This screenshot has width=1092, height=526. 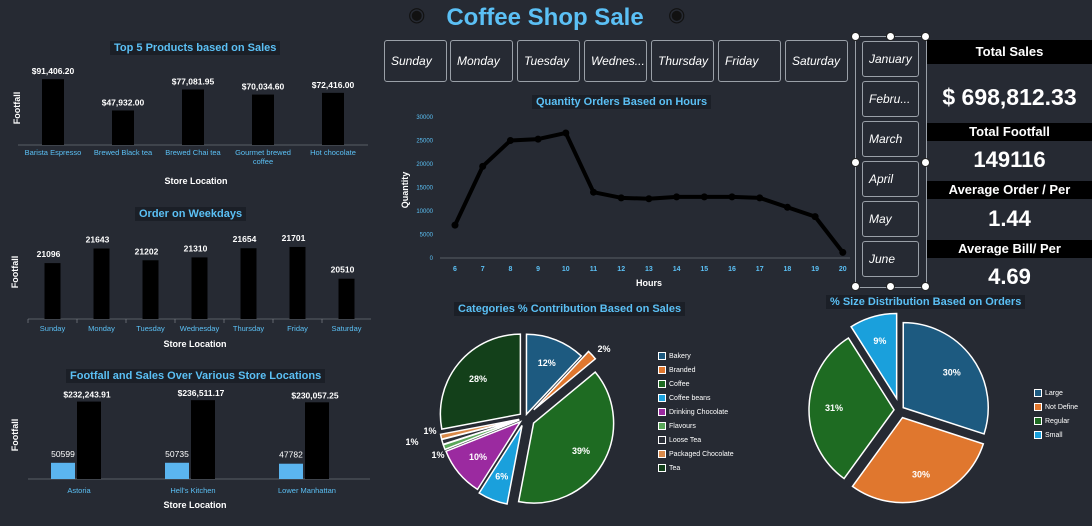 I want to click on month-filter-6: June, so click(x=890, y=259).